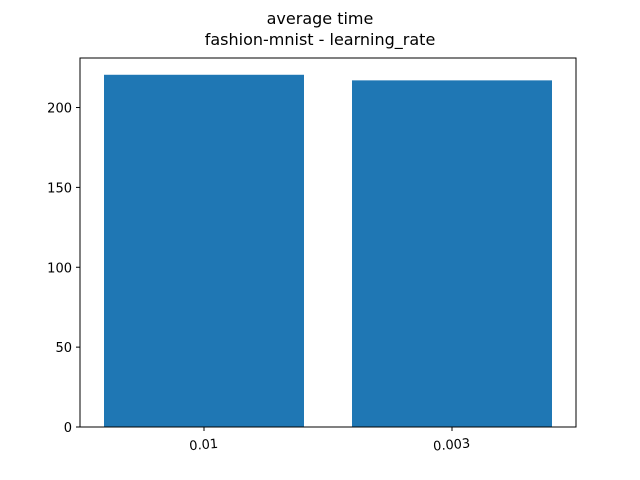 This screenshot has width=640, height=480. What do you see at coordinates (204, 445) in the screenshot?
I see `x-tick-label: 0.01` at bounding box center [204, 445].